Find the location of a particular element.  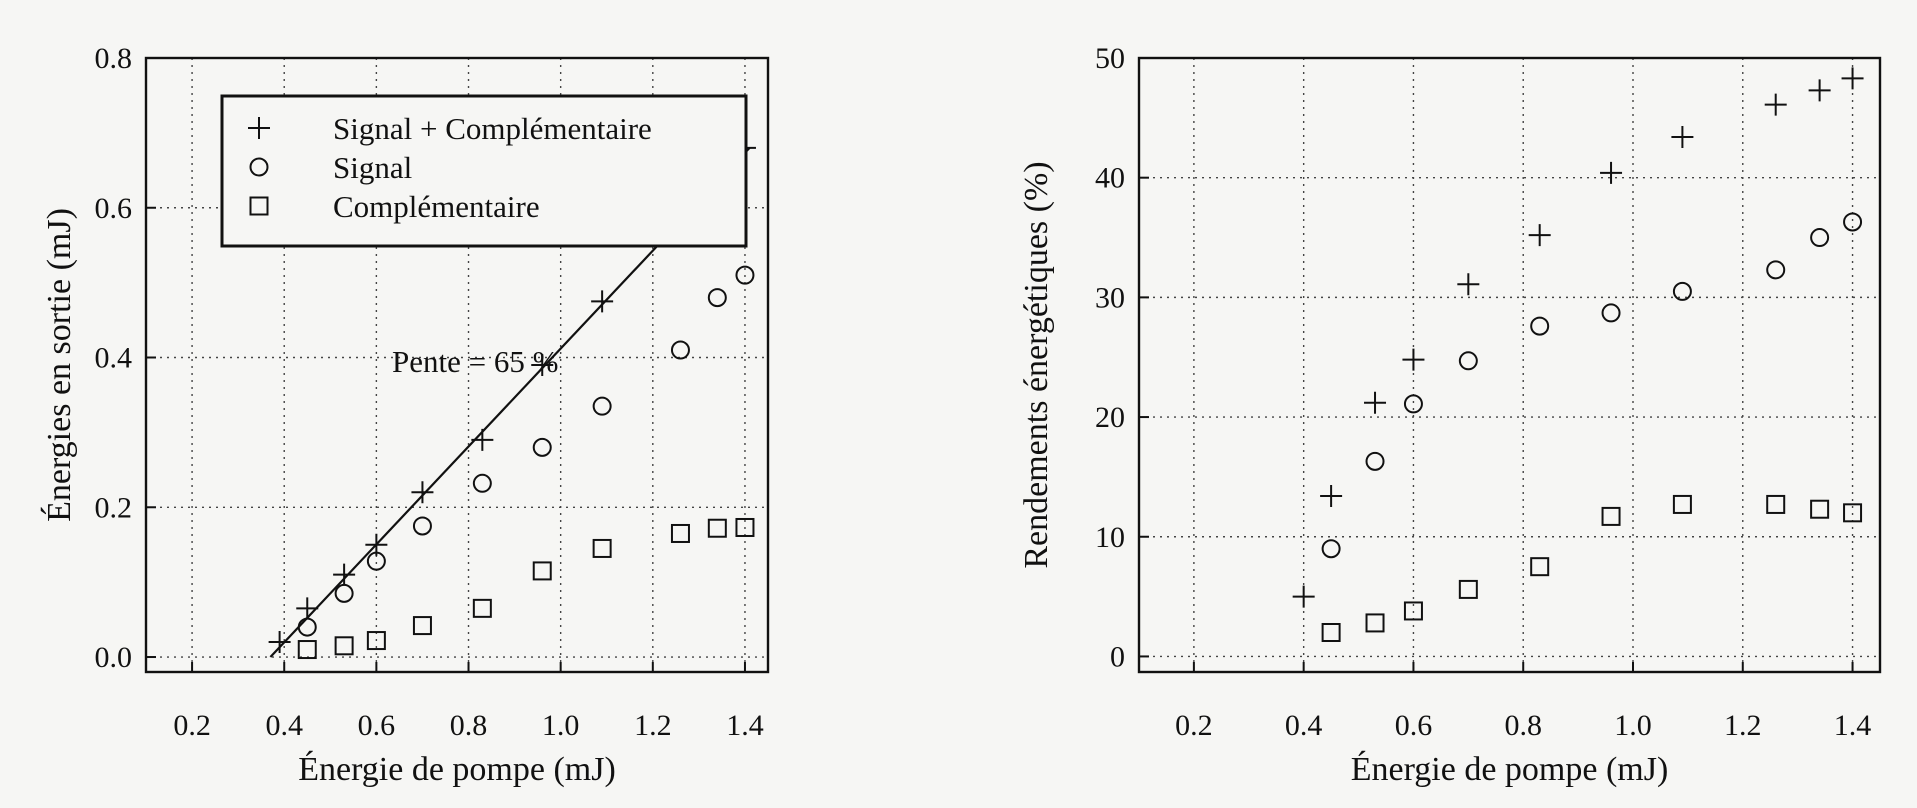

legend-marker-square is located at coordinates (259, 206).